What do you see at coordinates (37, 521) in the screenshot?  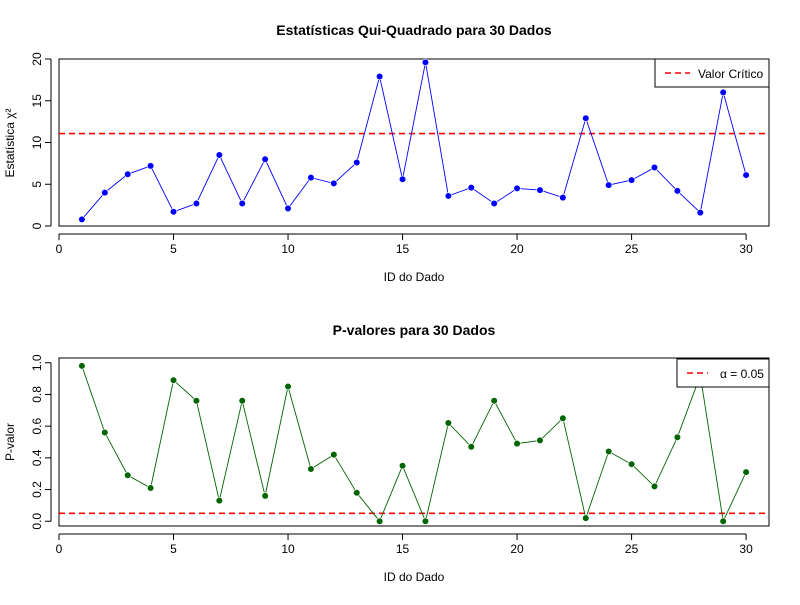 I see `y-tick-label: 0.0` at bounding box center [37, 521].